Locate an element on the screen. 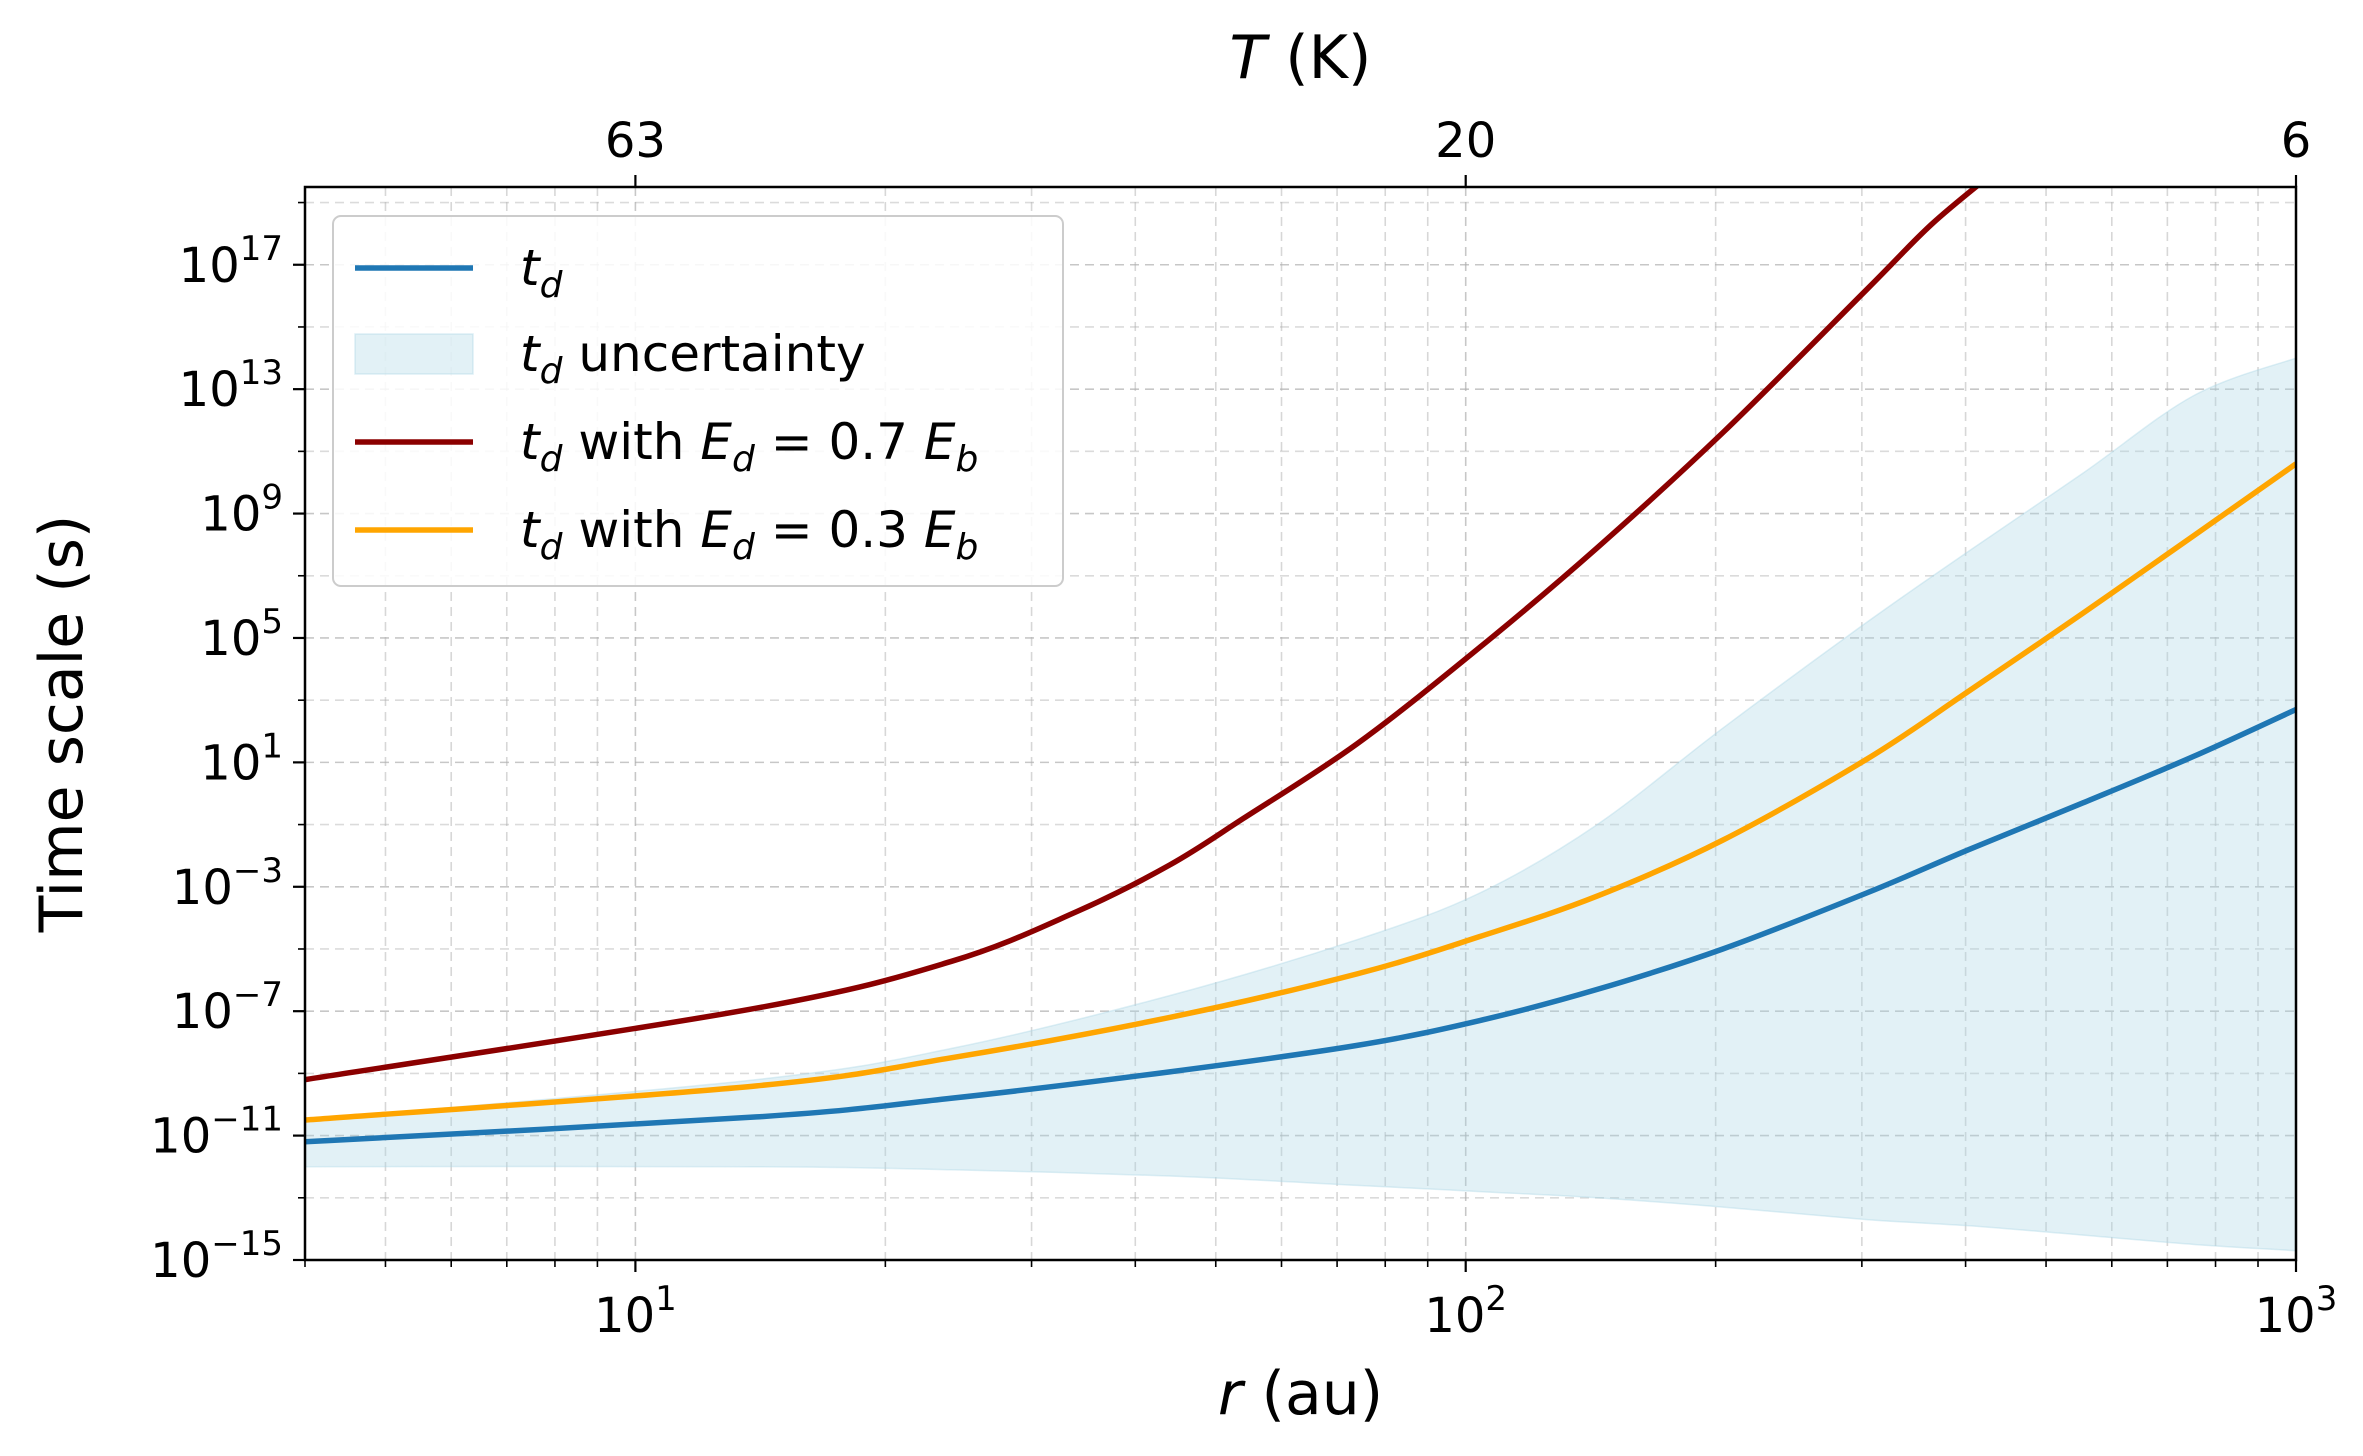 The image size is (2363, 1456). legend-text-part: = 0.3 is located at coordinates (839, 530).